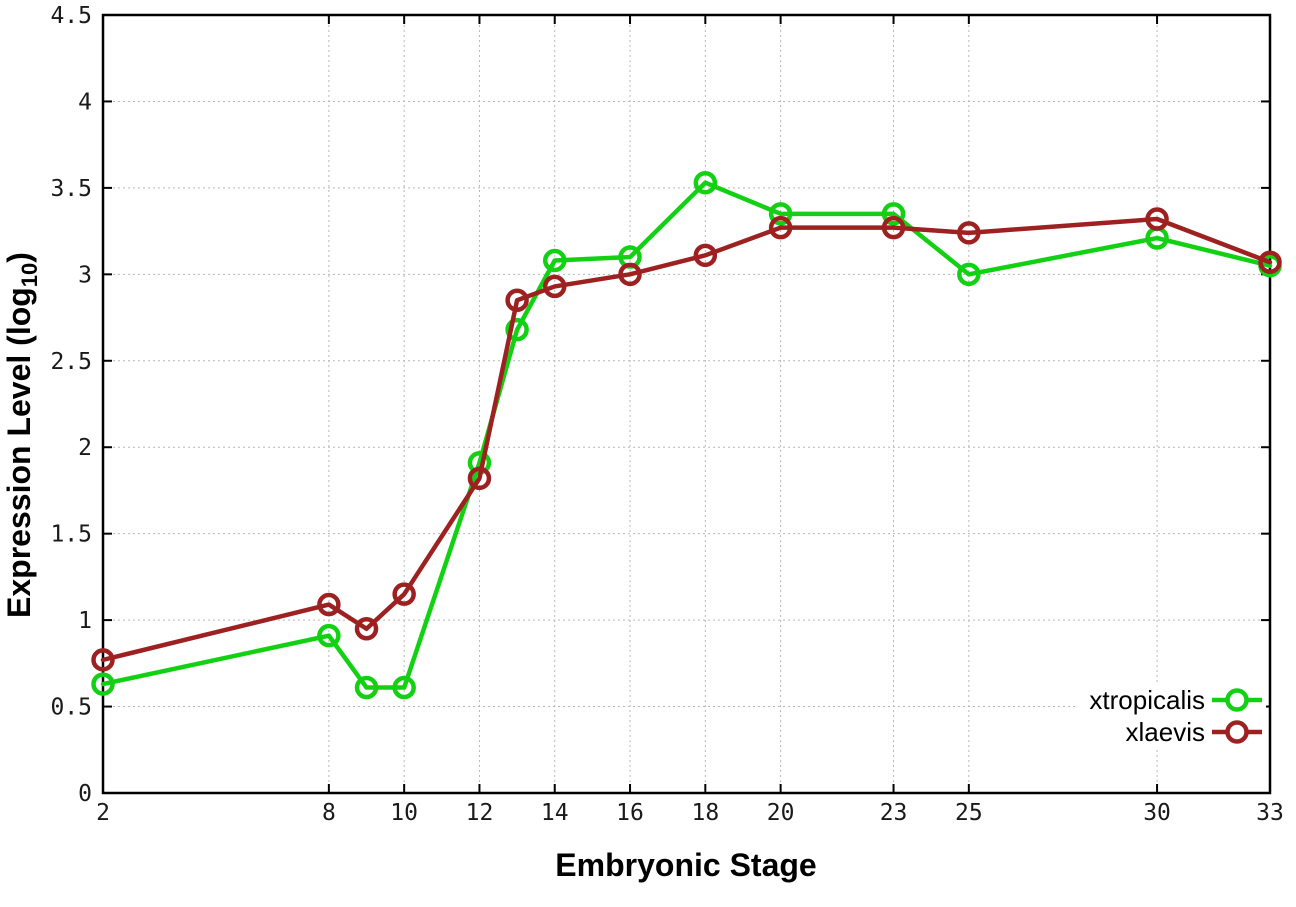 The height and width of the screenshot is (907, 1296). What do you see at coordinates (1157, 813) in the screenshot?
I see `x-tick-label: 30` at bounding box center [1157, 813].